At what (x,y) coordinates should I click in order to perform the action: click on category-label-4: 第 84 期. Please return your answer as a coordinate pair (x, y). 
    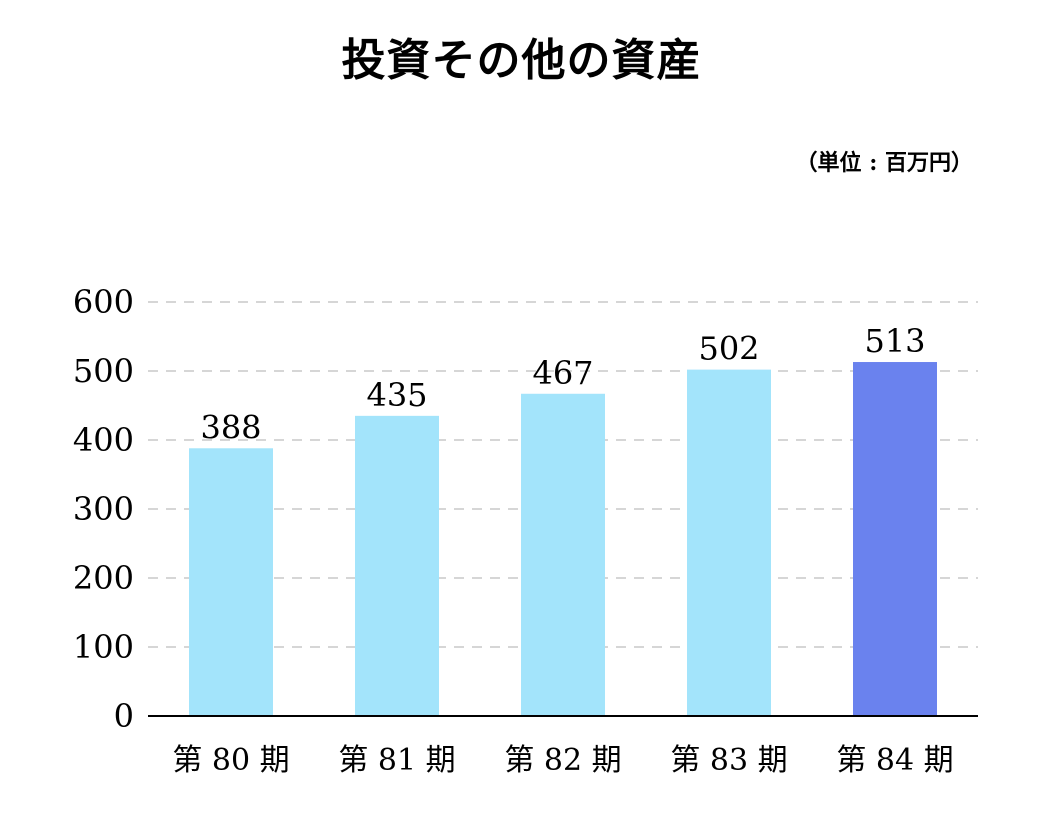
    Looking at the image, I should click on (894, 760).